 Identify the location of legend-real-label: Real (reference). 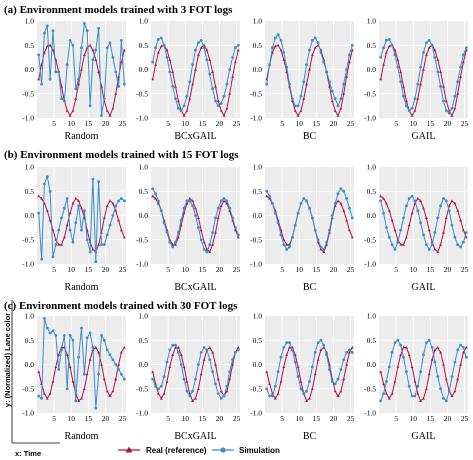
(176, 450).